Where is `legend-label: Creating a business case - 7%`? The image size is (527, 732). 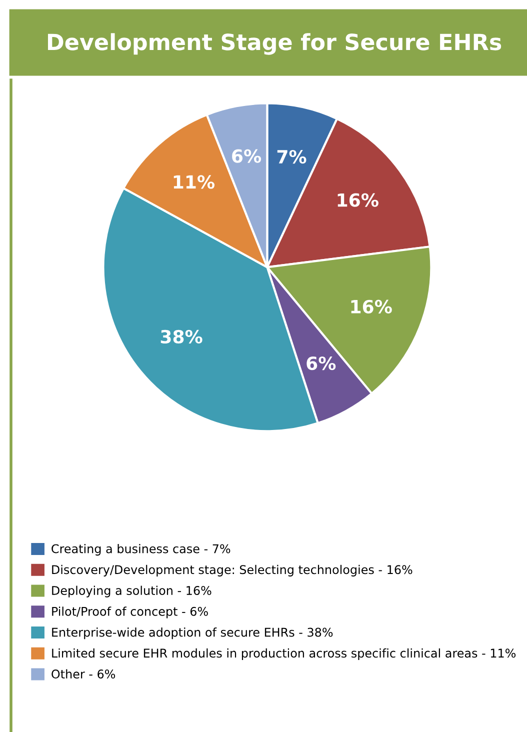
legend-label: Creating a business case - 7% is located at coordinates (141, 550).